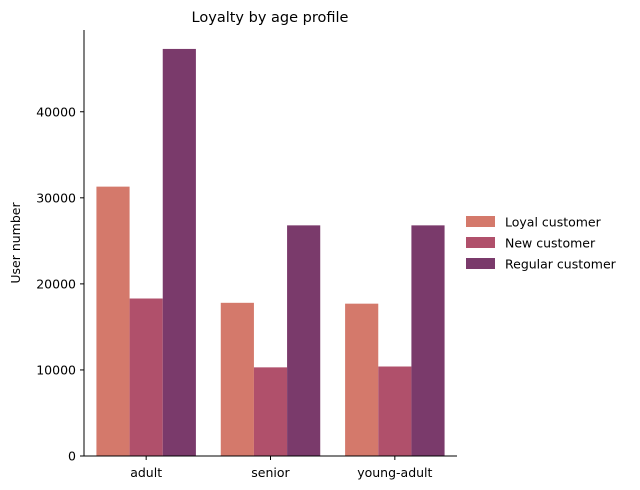  Describe the element at coordinates (56, 197) in the screenshot. I see `y-tick-label: 30000` at that location.